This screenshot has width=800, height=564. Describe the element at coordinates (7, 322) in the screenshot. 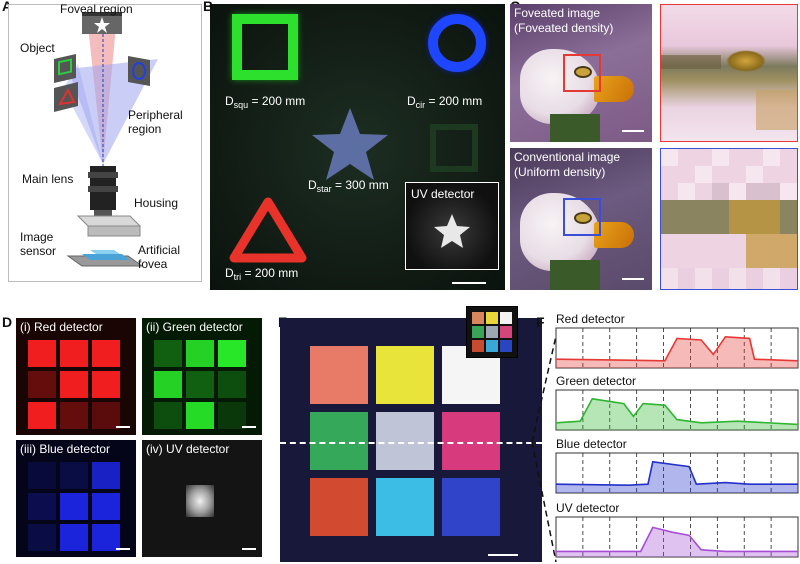

I see `panel-d-label: D` at that location.